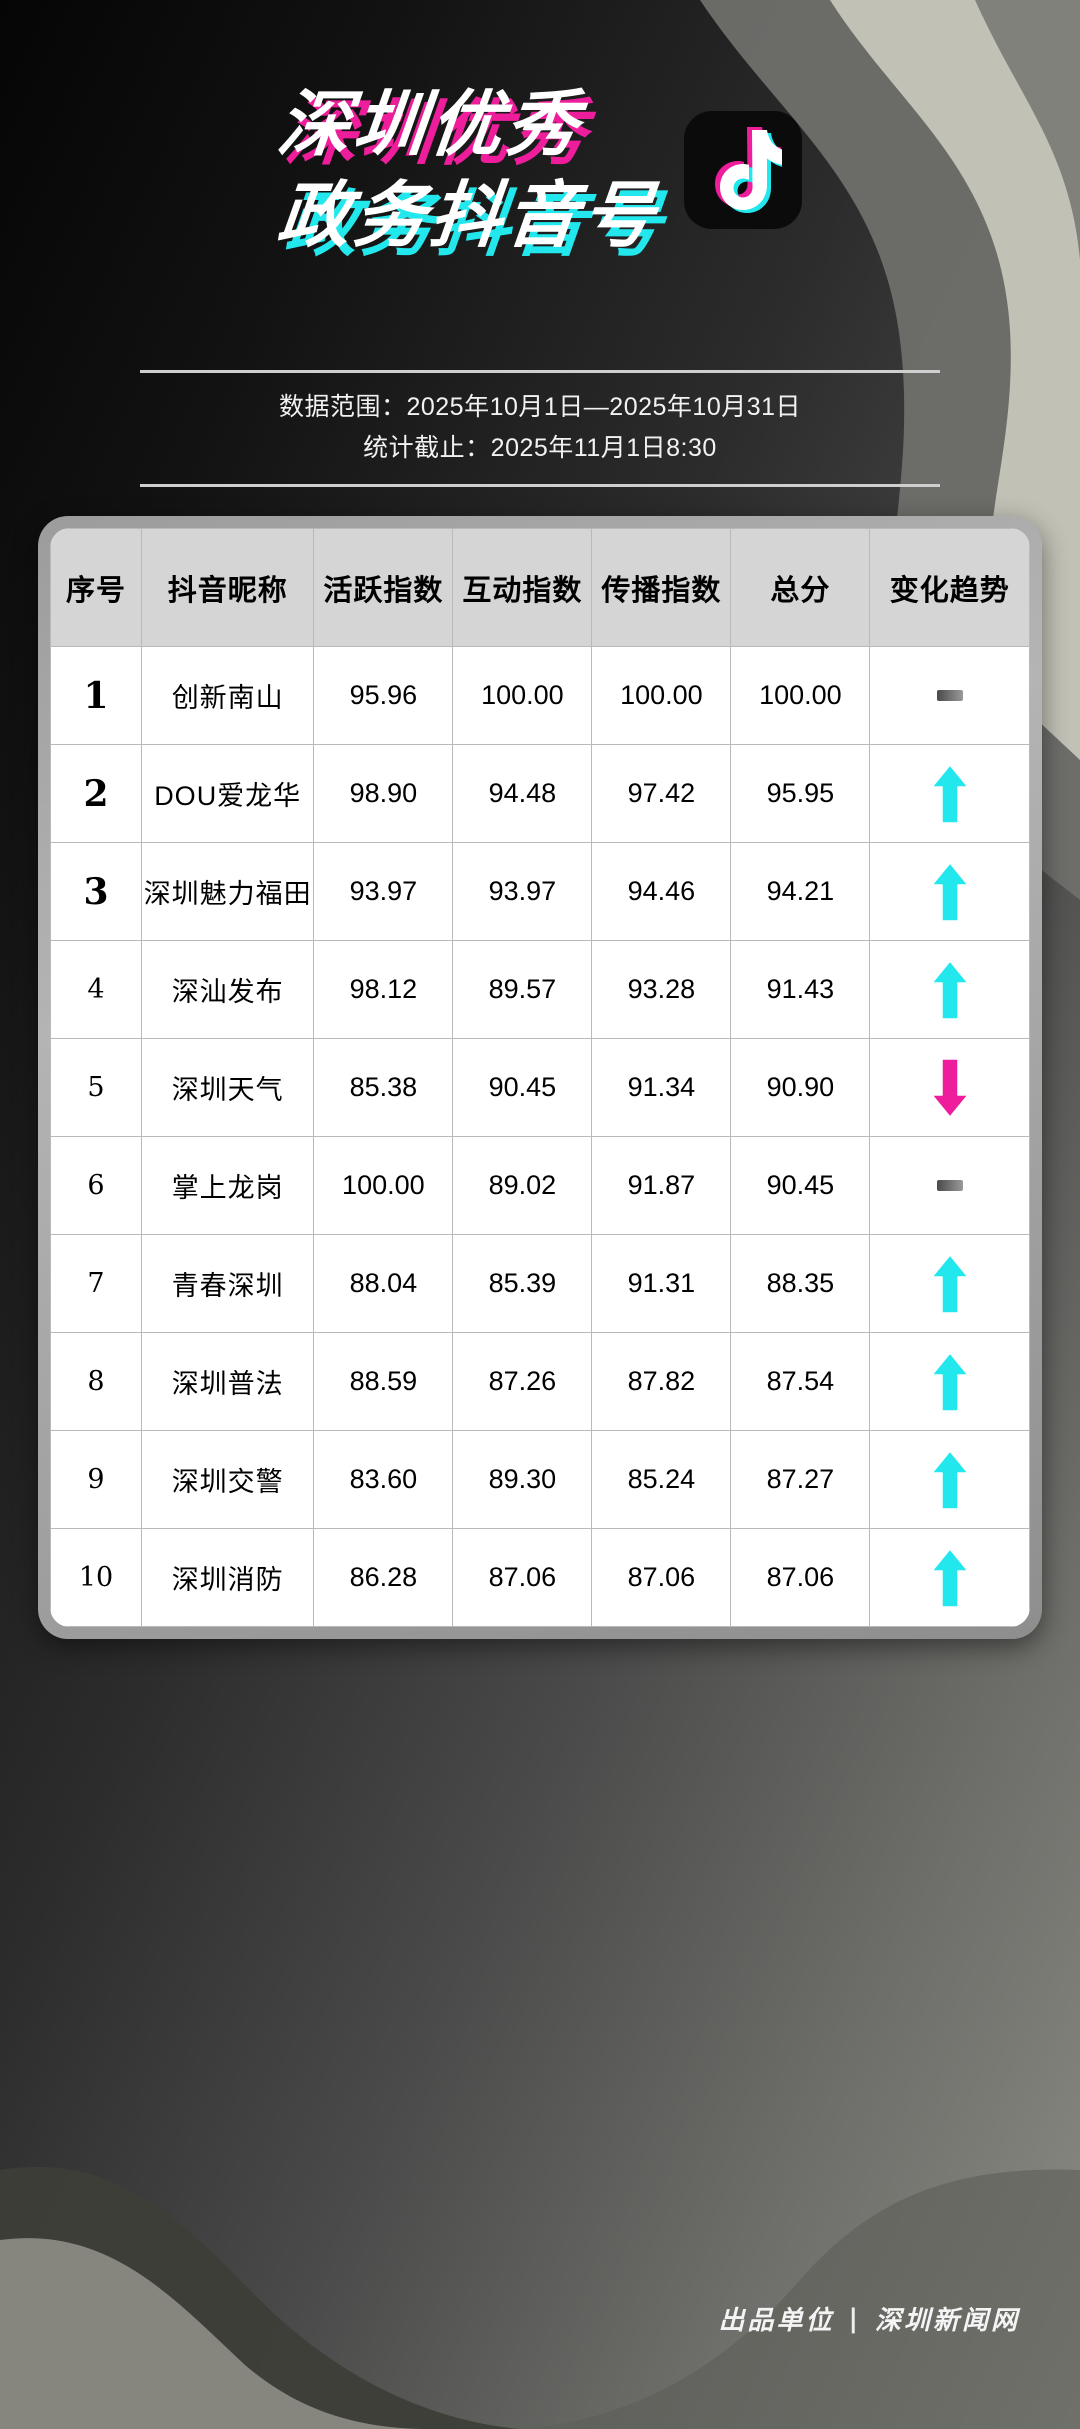 The height and width of the screenshot is (2429, 1080). I want to click on cell-total-score: 91.43, so click(800, 989).